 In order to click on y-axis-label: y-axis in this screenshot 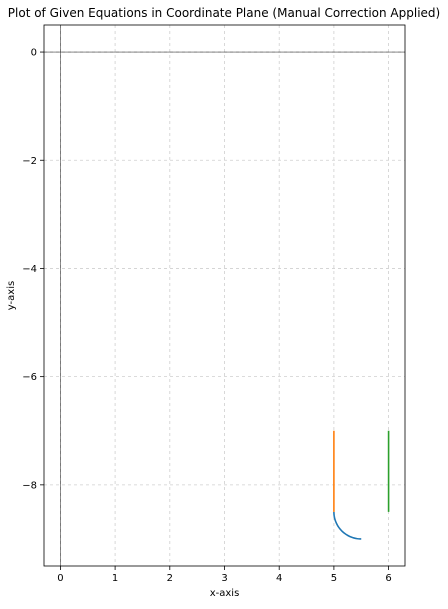, I will do `click(11, 295)`.